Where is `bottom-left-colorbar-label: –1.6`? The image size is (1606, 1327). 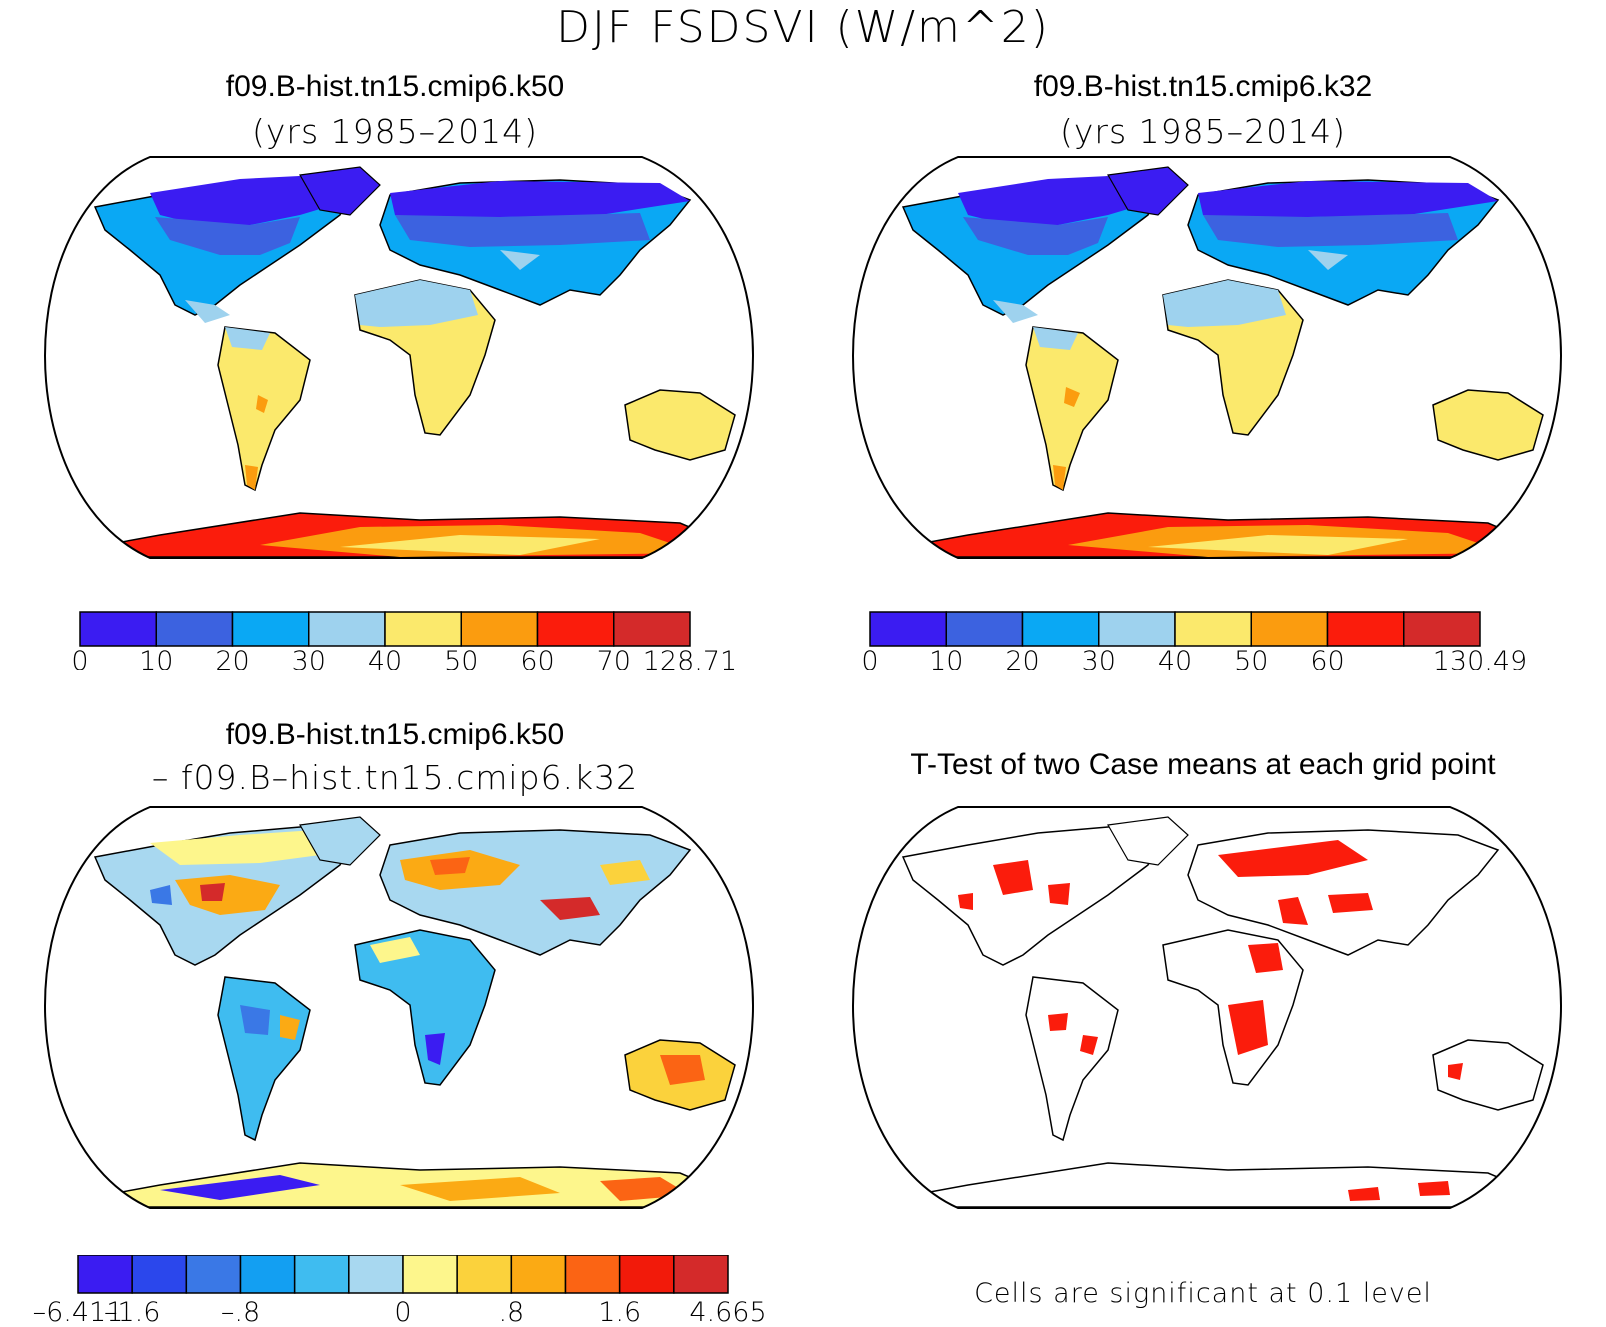
bottom-left-colorbar-label: –1.6 is located at coordinates (132, 1312).